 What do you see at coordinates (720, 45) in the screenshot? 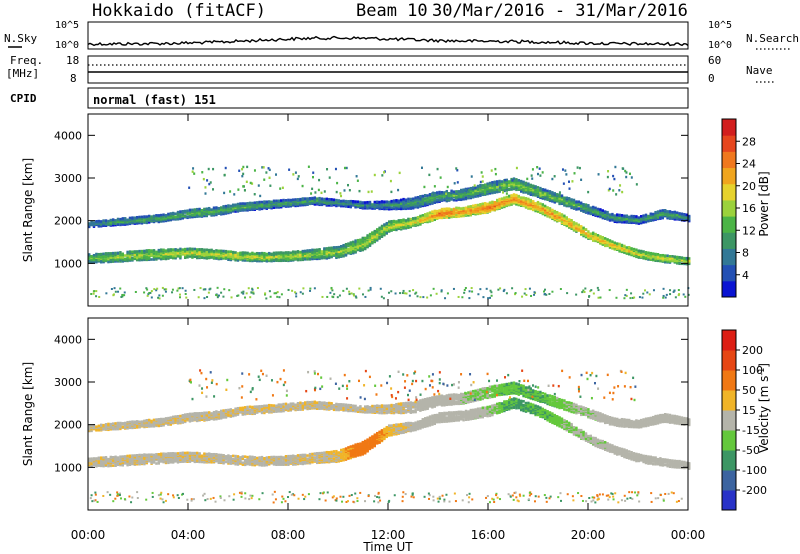
I see `nsky-tick-low-right: 10^0` at bounding box center [720, 45].